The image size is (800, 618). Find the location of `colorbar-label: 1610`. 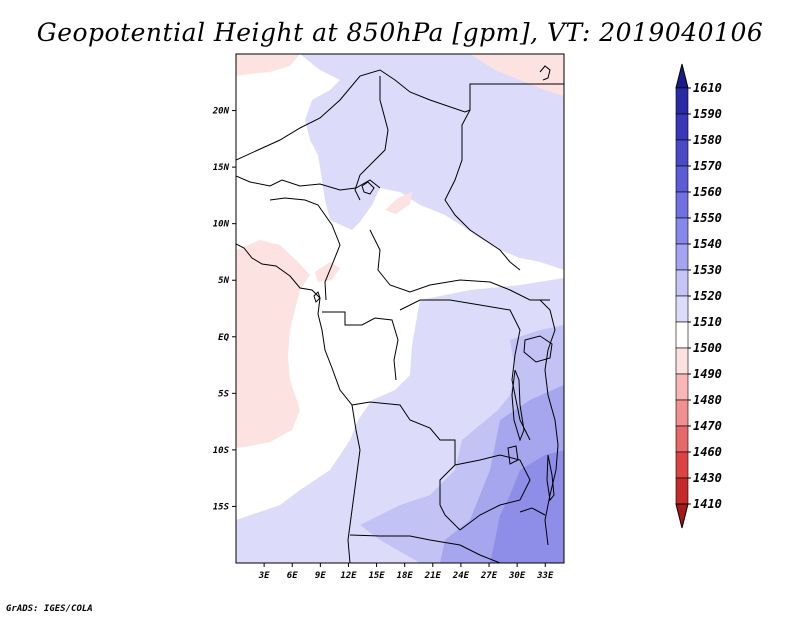

colorbar-label: 1610 is located at coordinates (707, 88).